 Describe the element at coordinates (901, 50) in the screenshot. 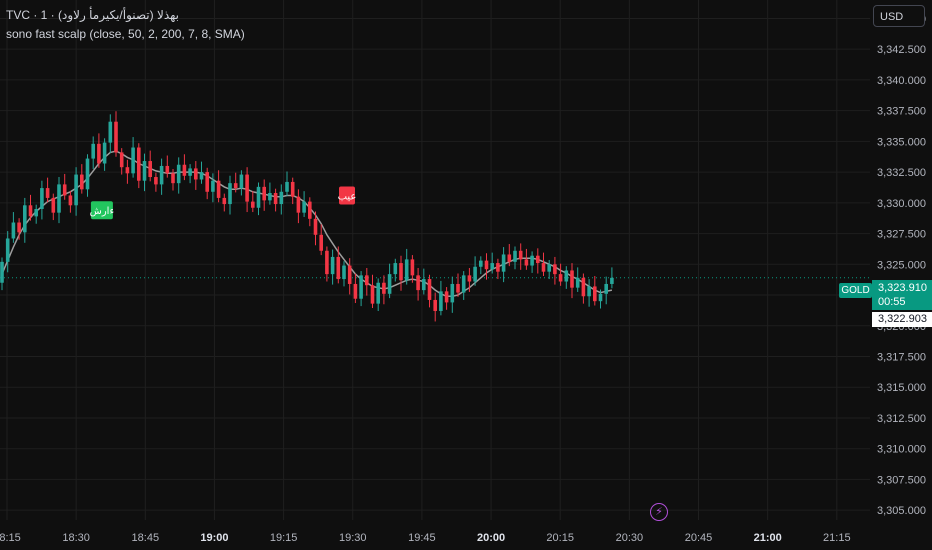

I see `price-tick-label: 3,342.500` at that location.